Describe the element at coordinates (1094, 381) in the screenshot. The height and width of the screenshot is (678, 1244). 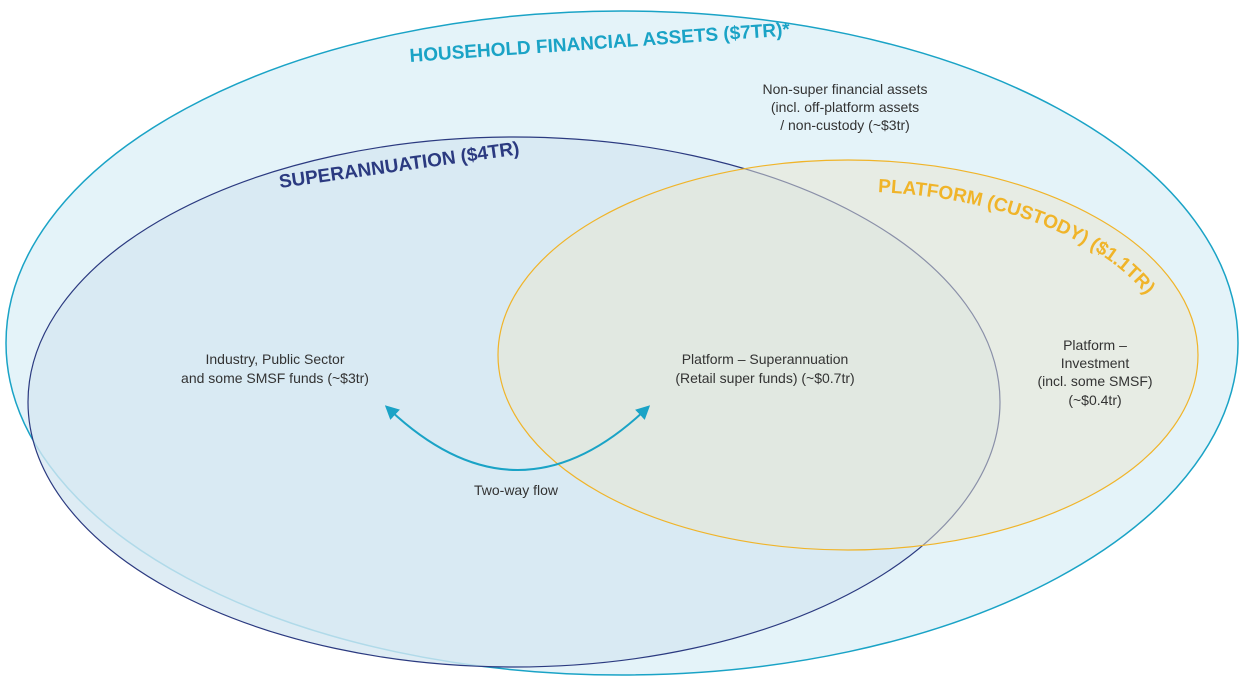
I see `platform-note-3: (incl. some SMSF)` at that location.